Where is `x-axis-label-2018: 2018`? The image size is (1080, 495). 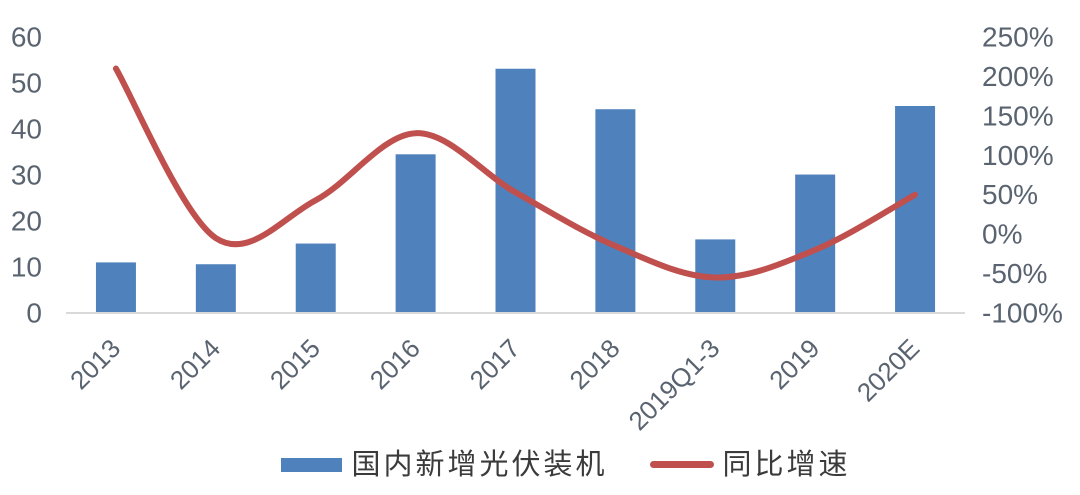 x-axis-label-2018: 2018 is located at coordinates (595, 364).